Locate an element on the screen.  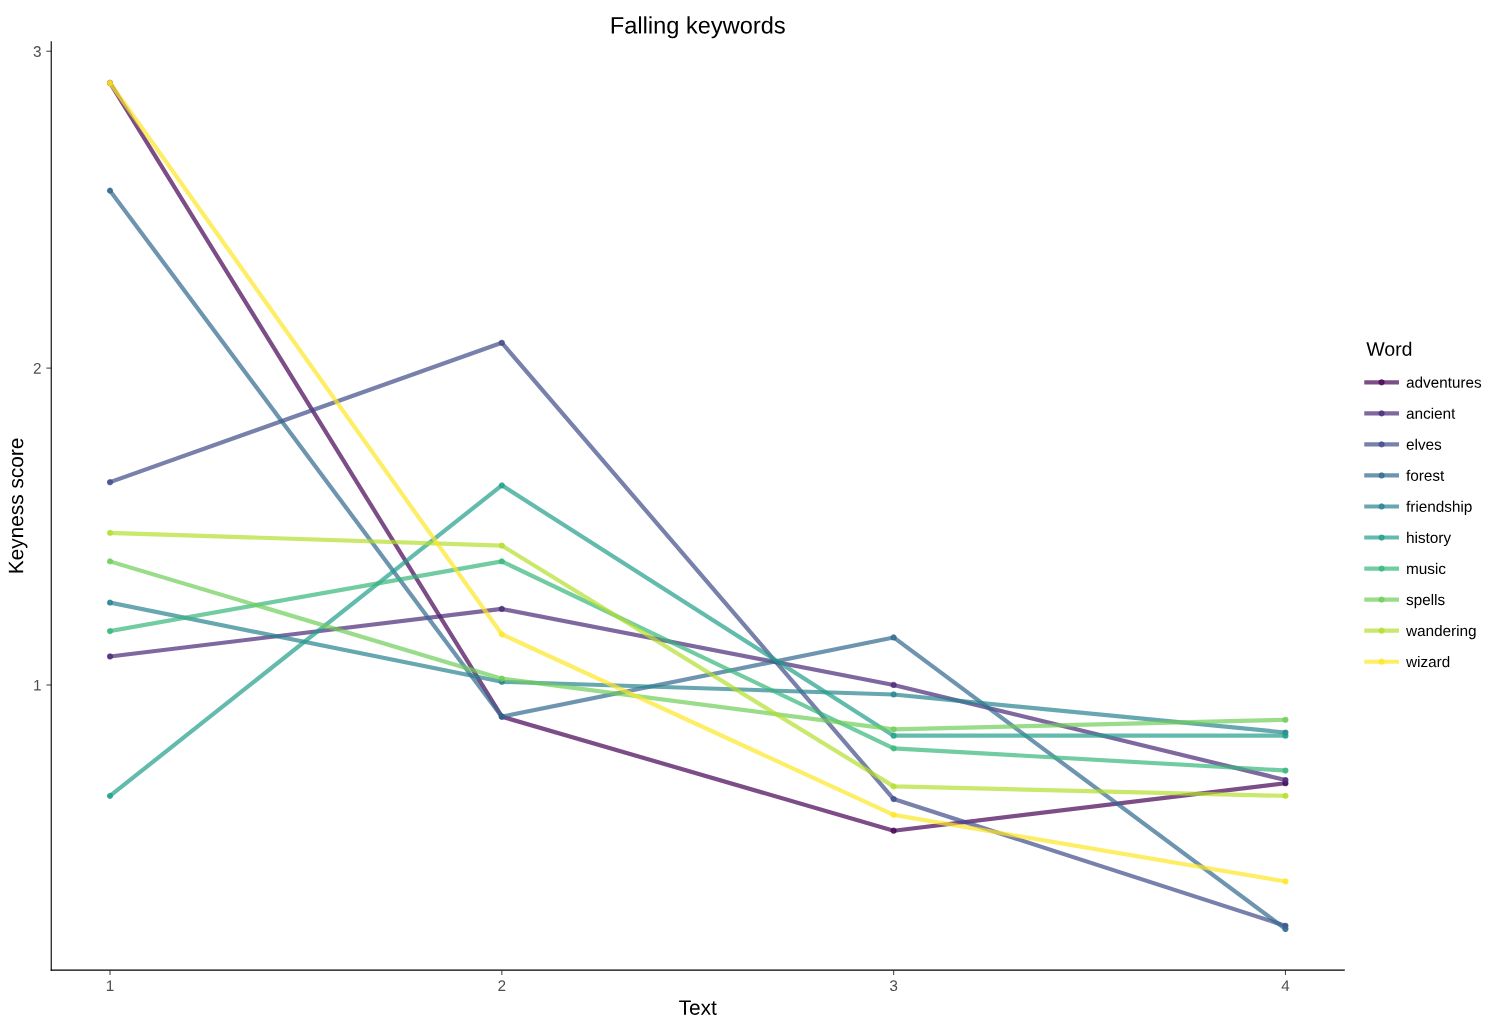
chart-title: Falling keywords is located at coordinates (698, 27).